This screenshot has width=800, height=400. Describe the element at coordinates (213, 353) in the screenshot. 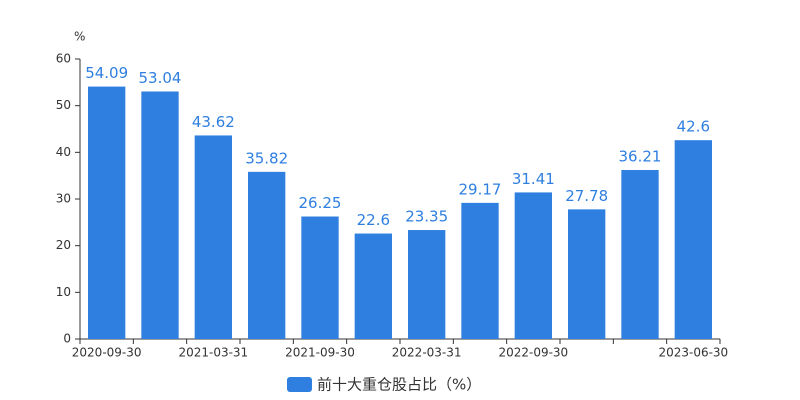

I see `x-tick-label: 2021-03-31` at that location.